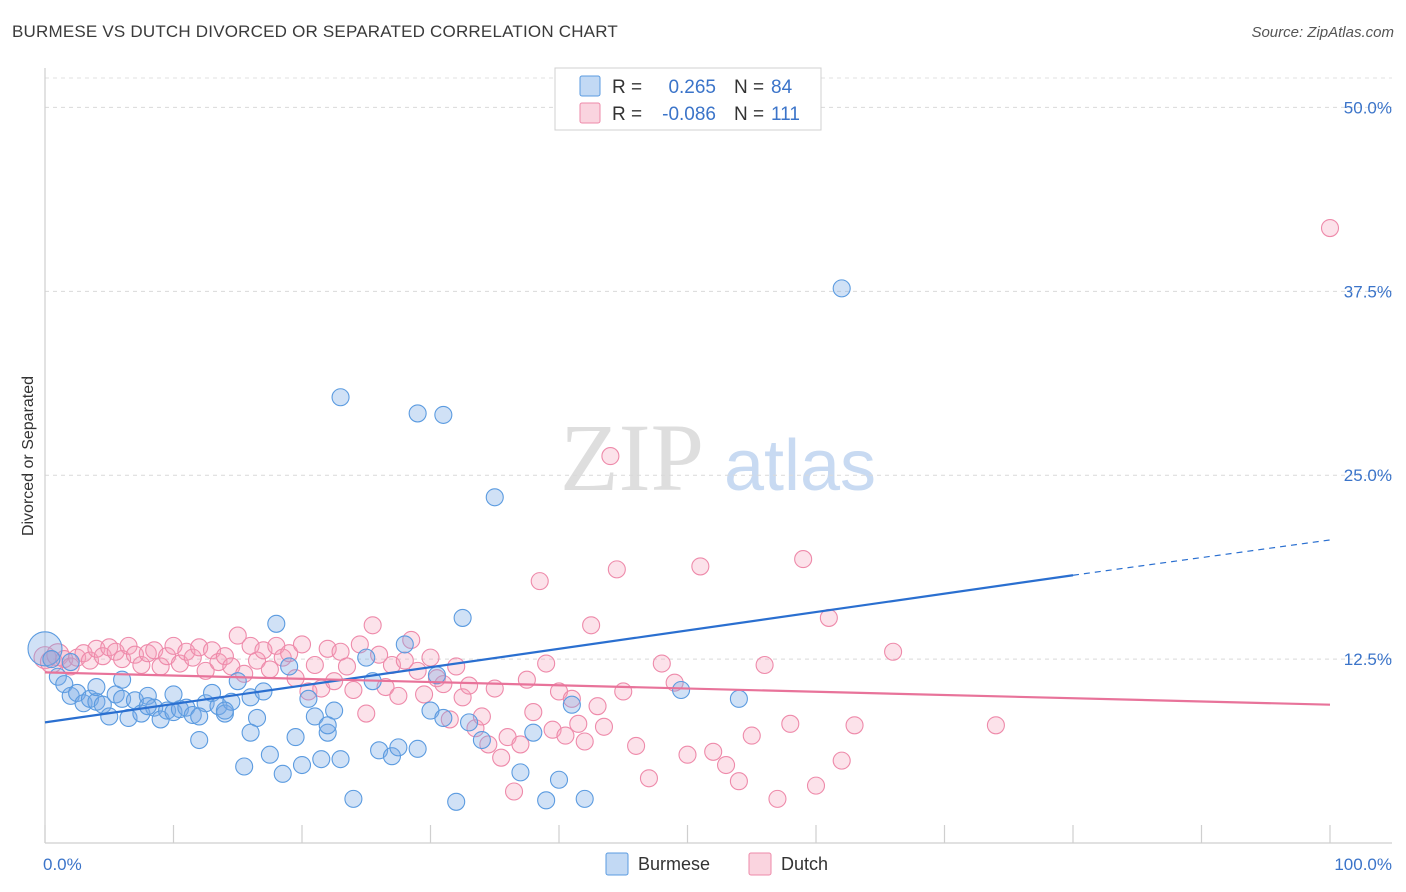  What do you see at coordinates (1368, 107) in the screenshot?
I see `y-tick-label: 50.0%` at bounding box center [1368, 107].